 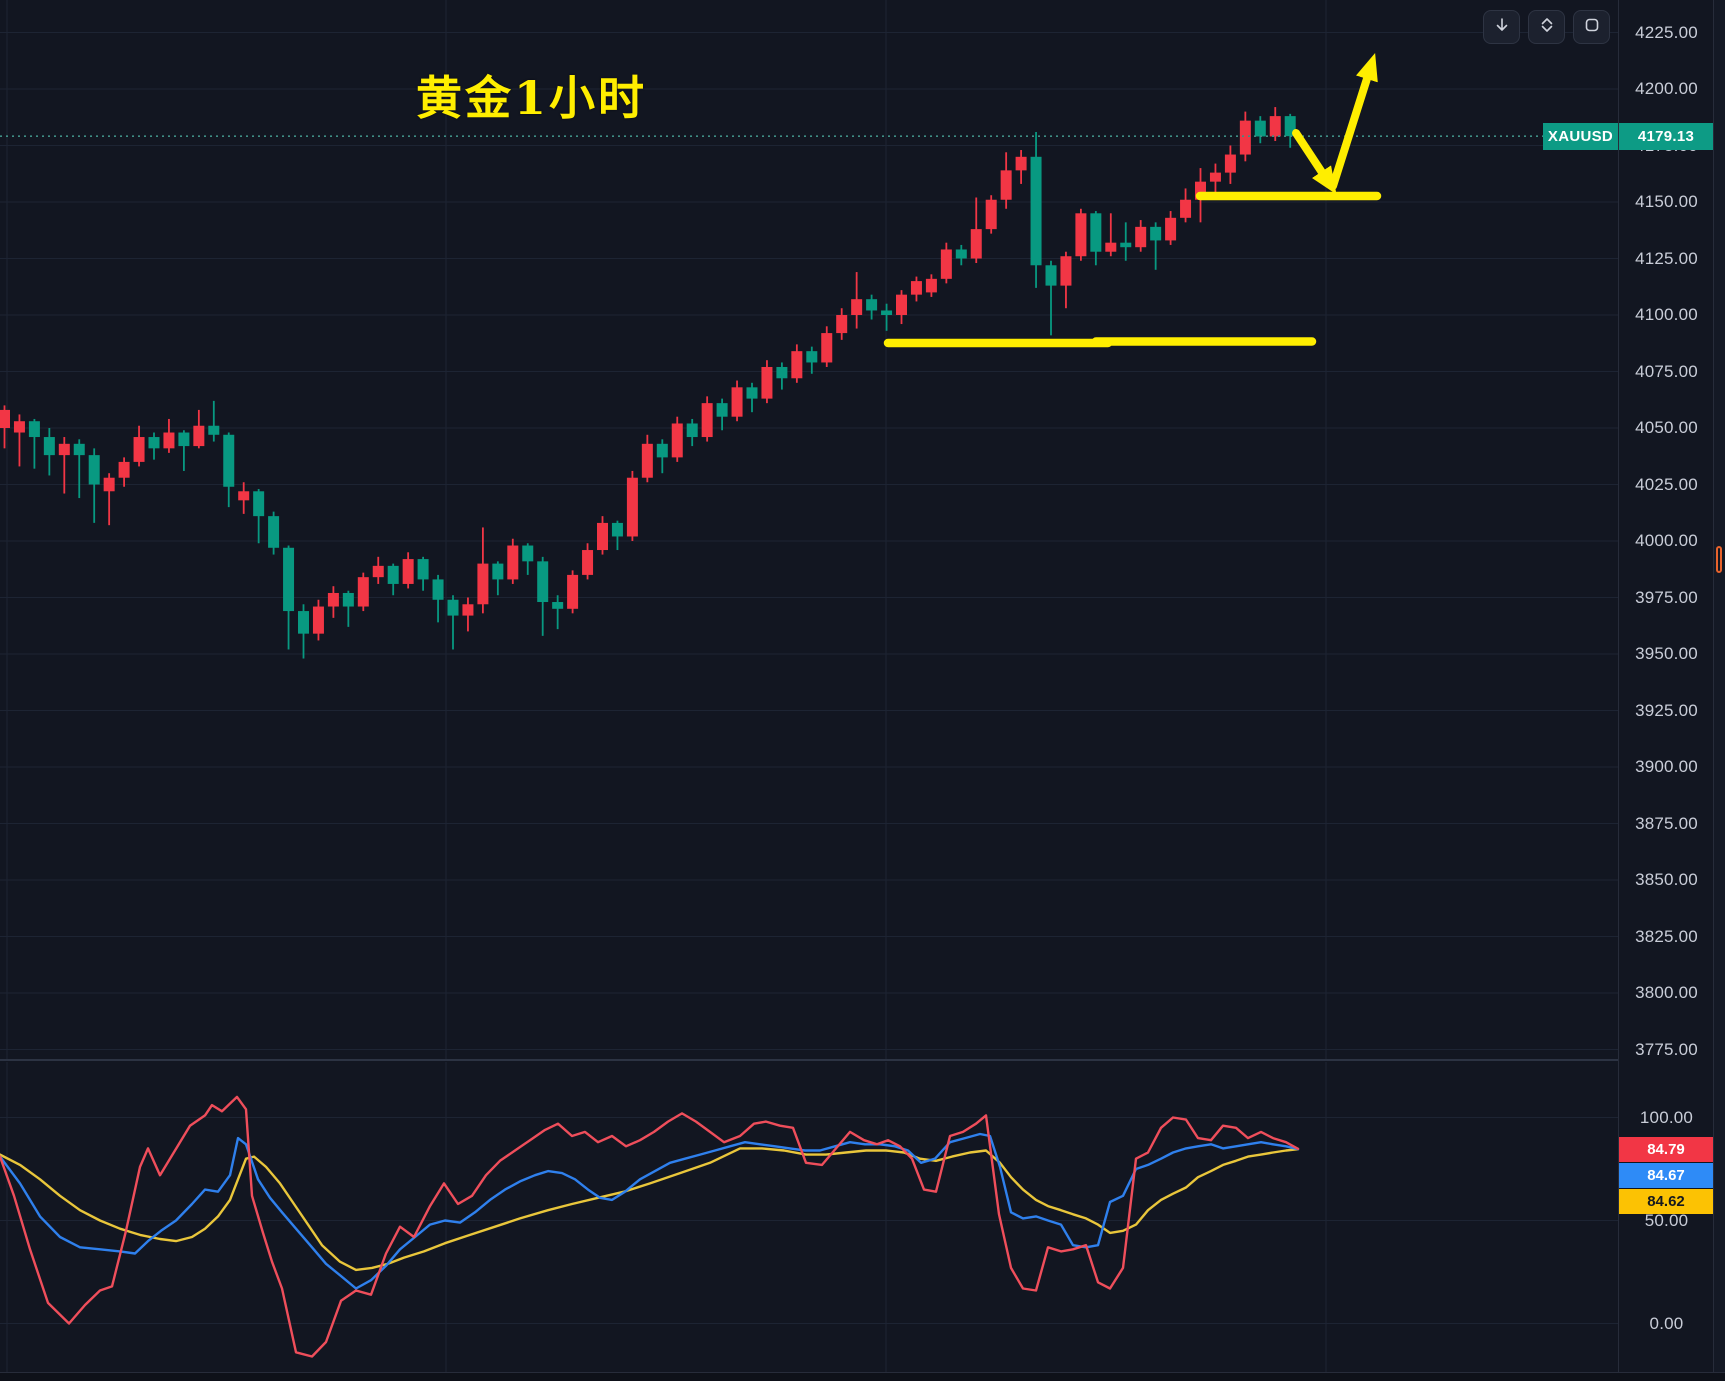 What do you see at coordinates (1666, 710) in the screenshot?
I see `price-axis-label: 3925.00` at bounding box center [1666, 710].